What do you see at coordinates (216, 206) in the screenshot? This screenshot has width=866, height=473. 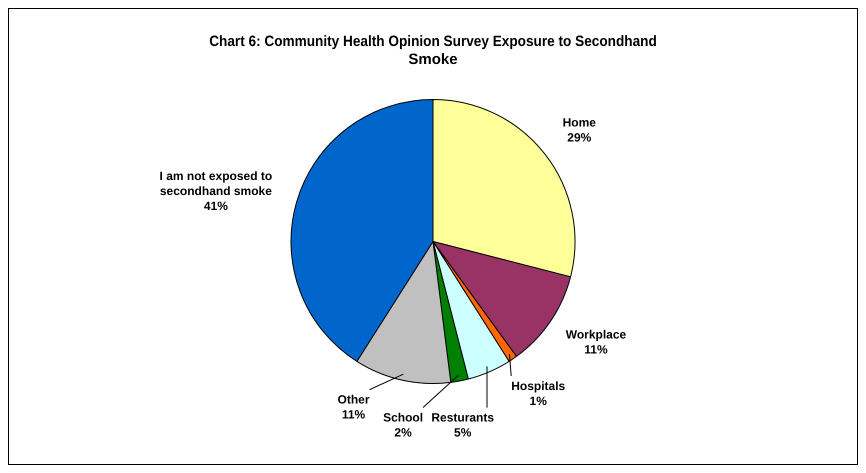 I see `data-label: 41%` at bounding box center [216, 206].